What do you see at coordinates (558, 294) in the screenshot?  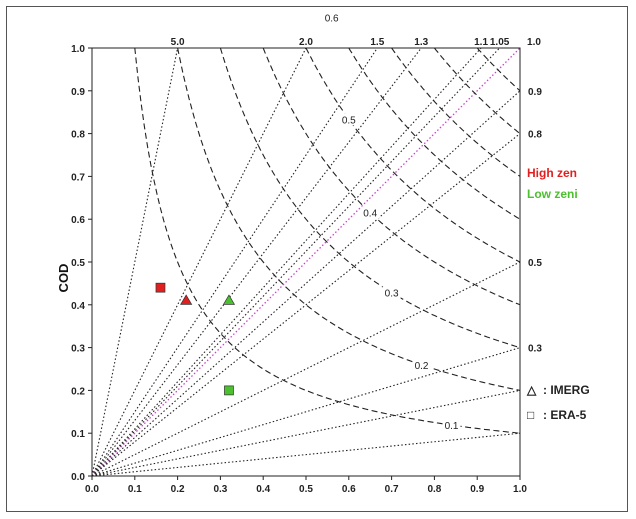 I see `legend: High zen Low zeni △ : IMERG □ : ERA-5` at bounding box center [558, 294].